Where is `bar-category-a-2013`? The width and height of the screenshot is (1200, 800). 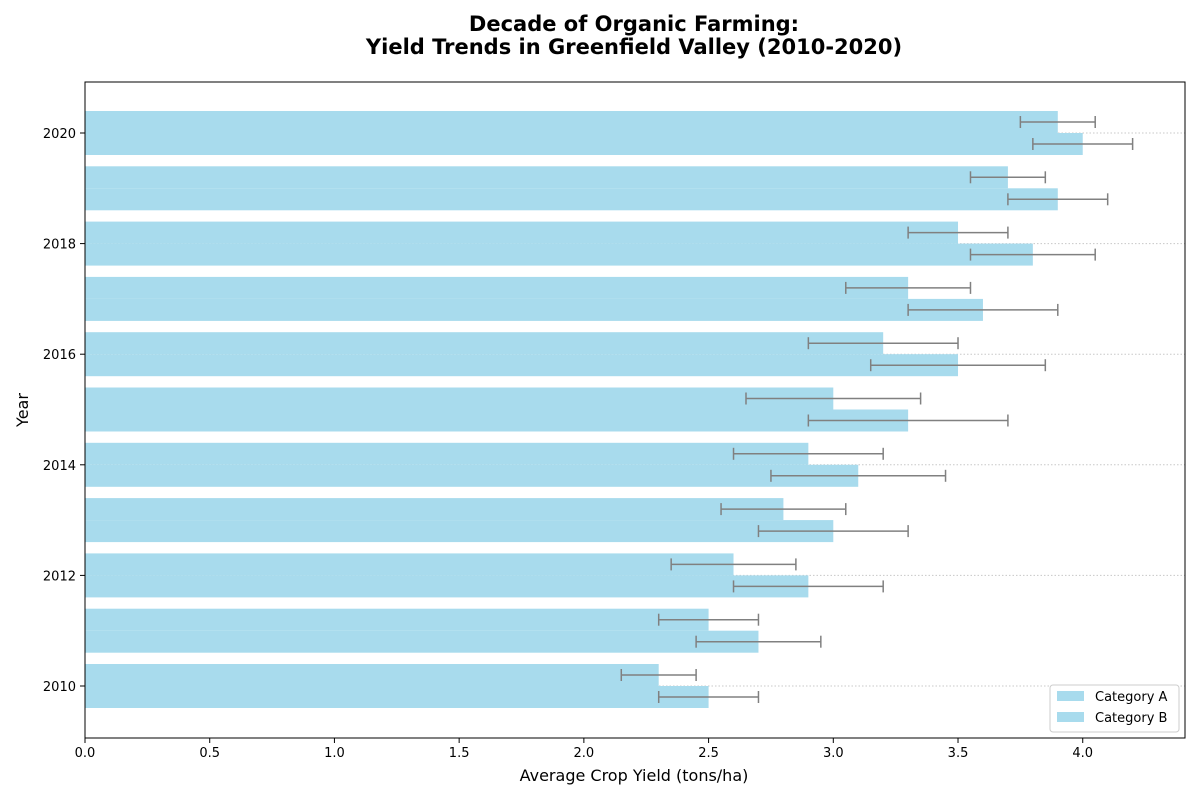 bar-category-a-2013 is located at coordinates (434, 509).